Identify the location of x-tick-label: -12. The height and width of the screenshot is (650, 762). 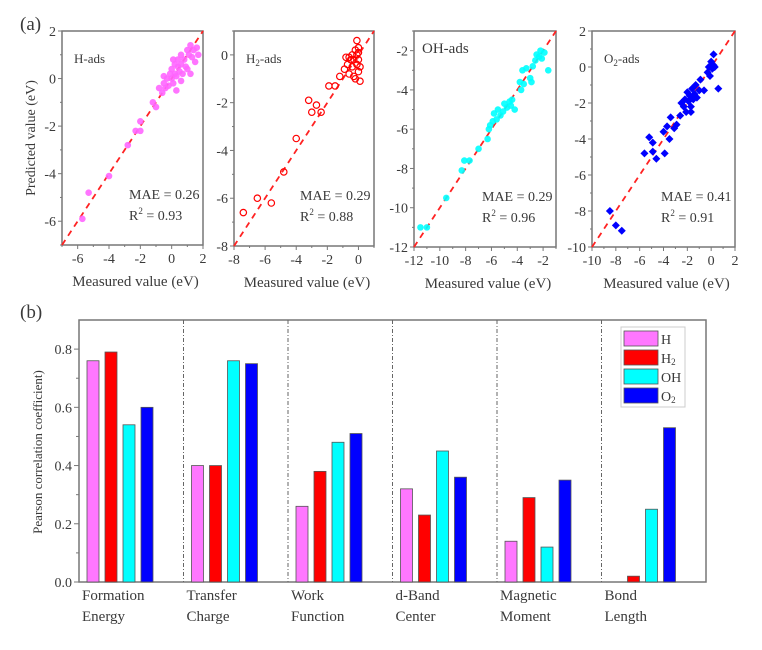
(414, 261).